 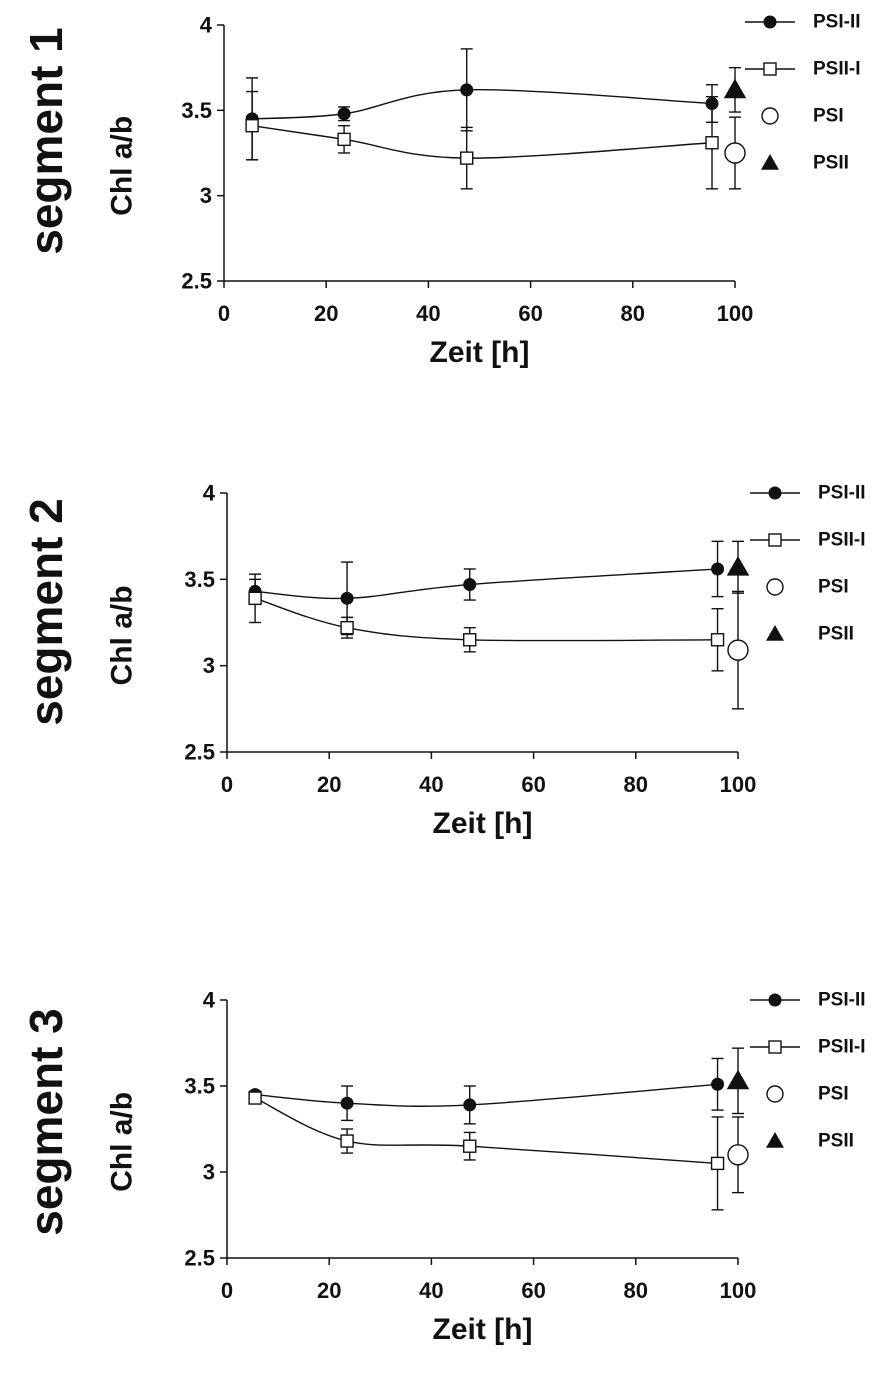 I want to click on segment-label: segment 1, so click(x=46, y=141).